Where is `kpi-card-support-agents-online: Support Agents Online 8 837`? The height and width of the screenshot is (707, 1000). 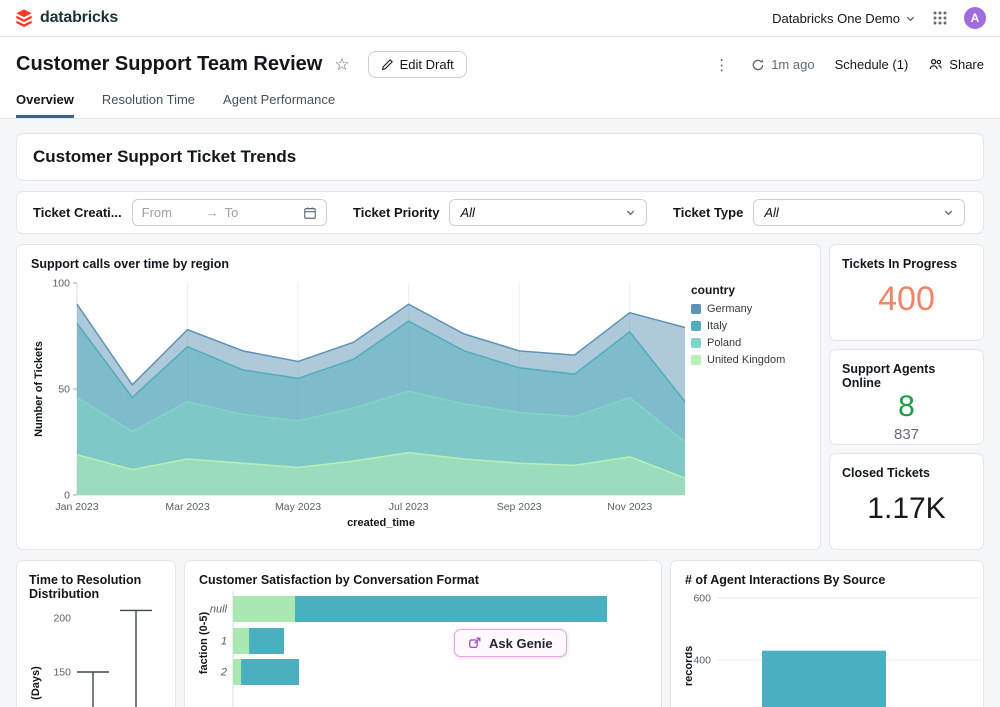 kpi-card-support-agents-online: Support Agents Online 8 837 is located at coordinates (906, 397).